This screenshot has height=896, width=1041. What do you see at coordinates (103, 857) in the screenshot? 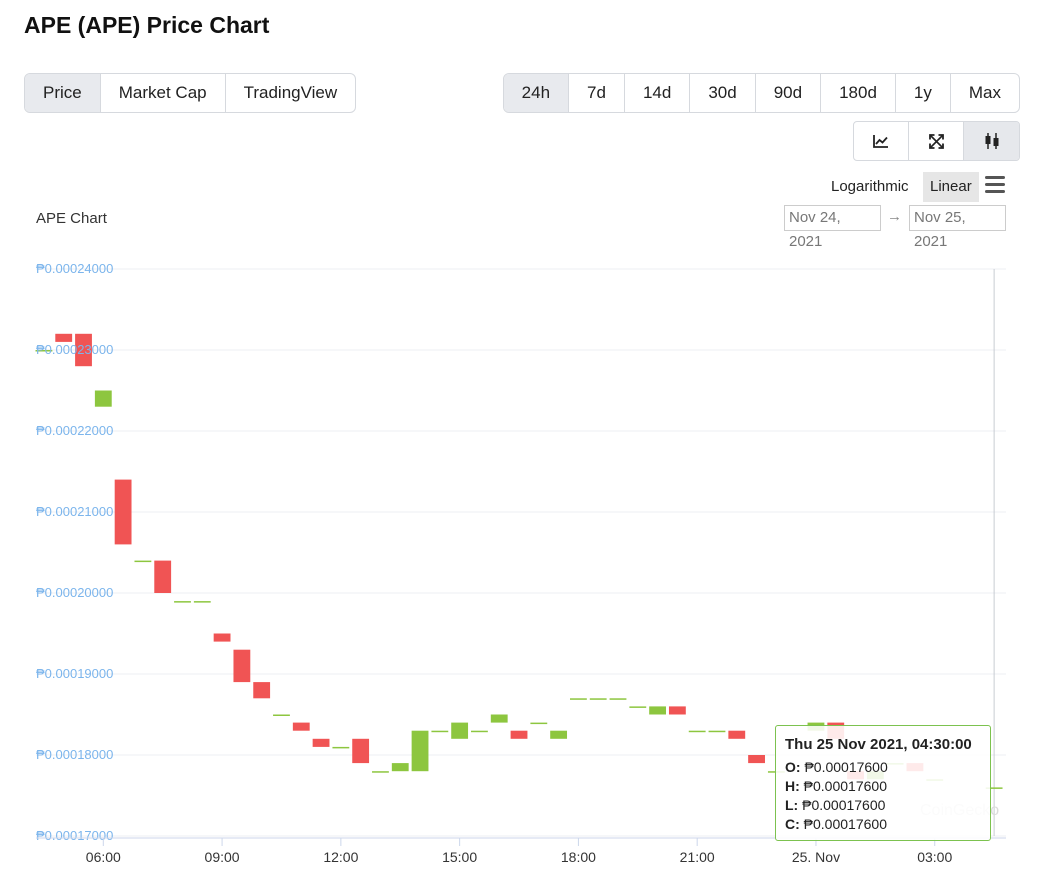
I see `x-tick-label: 06:00` at bounding box center [103, 857].